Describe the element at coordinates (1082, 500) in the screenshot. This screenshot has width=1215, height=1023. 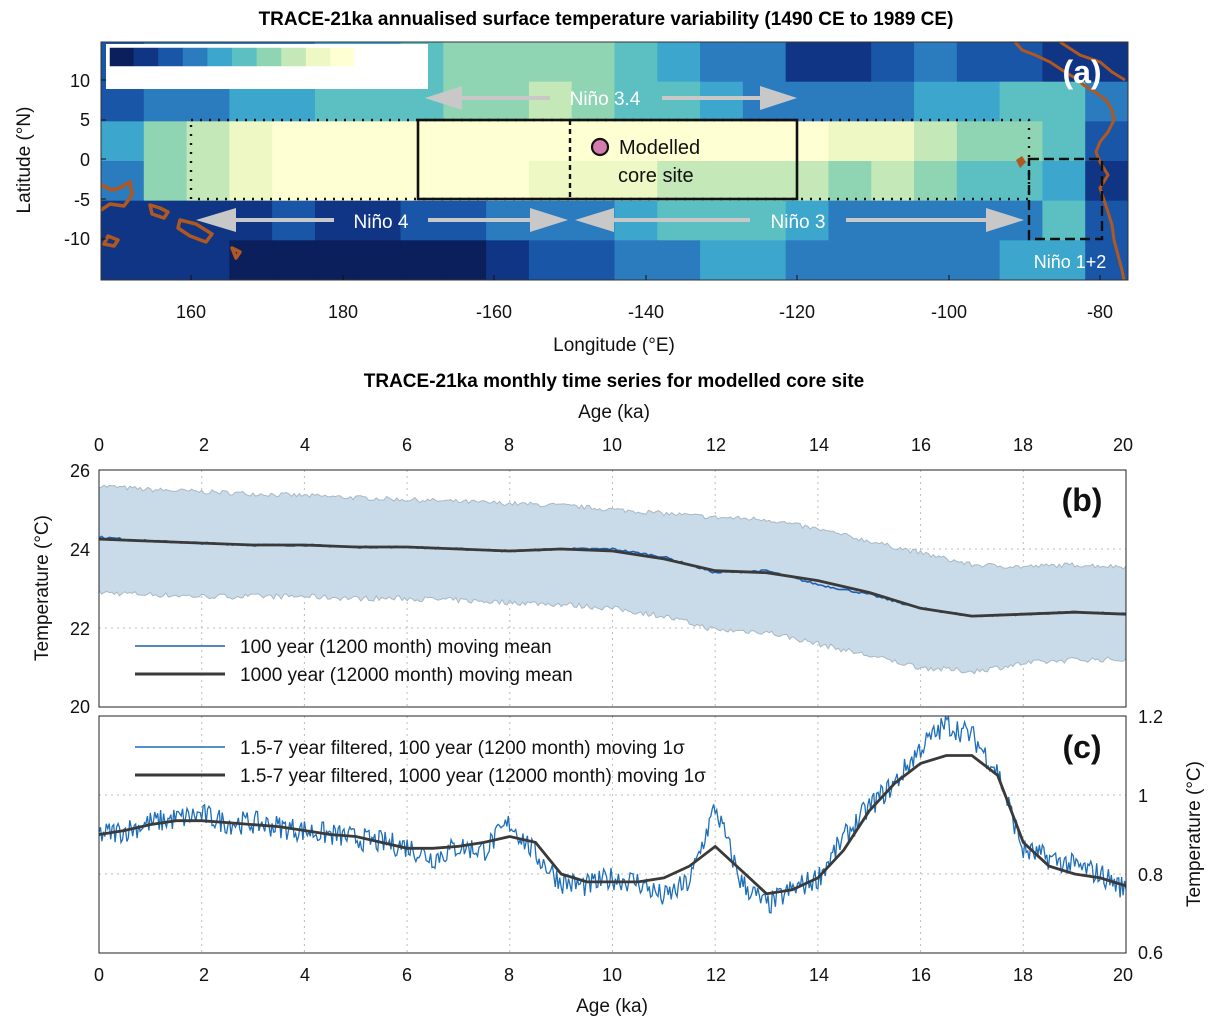
I see `panel-b-label: (b)` at that location.